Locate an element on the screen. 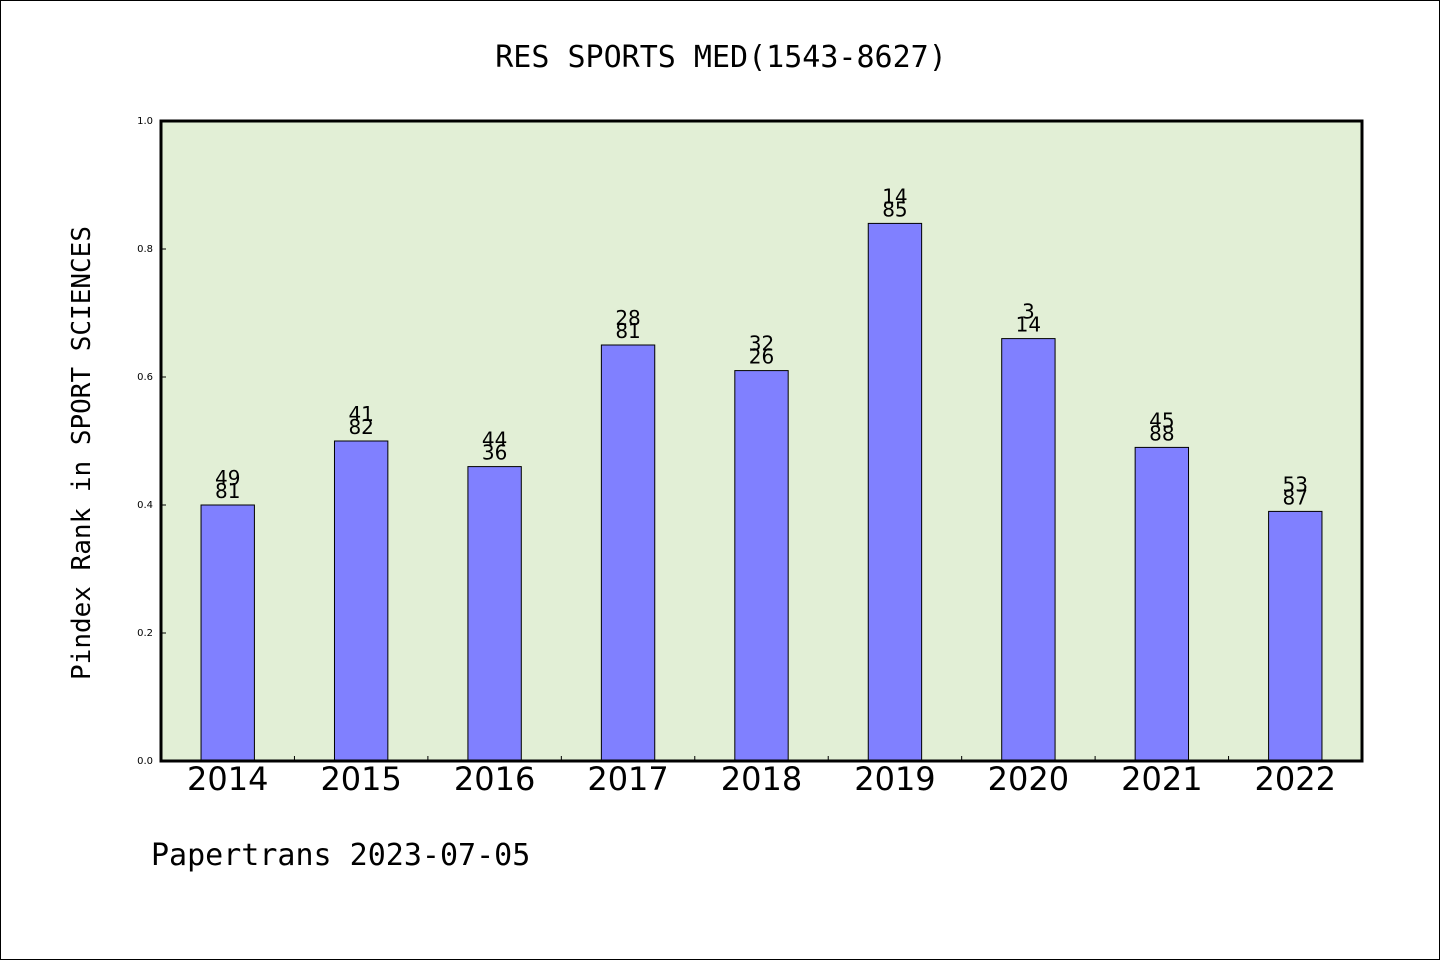 Image resolution: width=1440 pixels, height=961 pixels. bar-label-top: 32 is located at coordinates (761, 344).